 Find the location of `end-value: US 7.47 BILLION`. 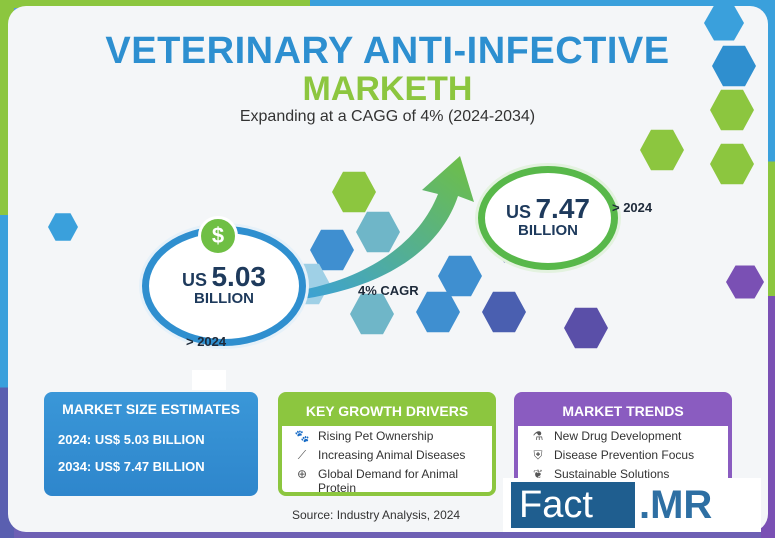

end-value: US 7.47 BILLION is located at coordinates (548, 216).